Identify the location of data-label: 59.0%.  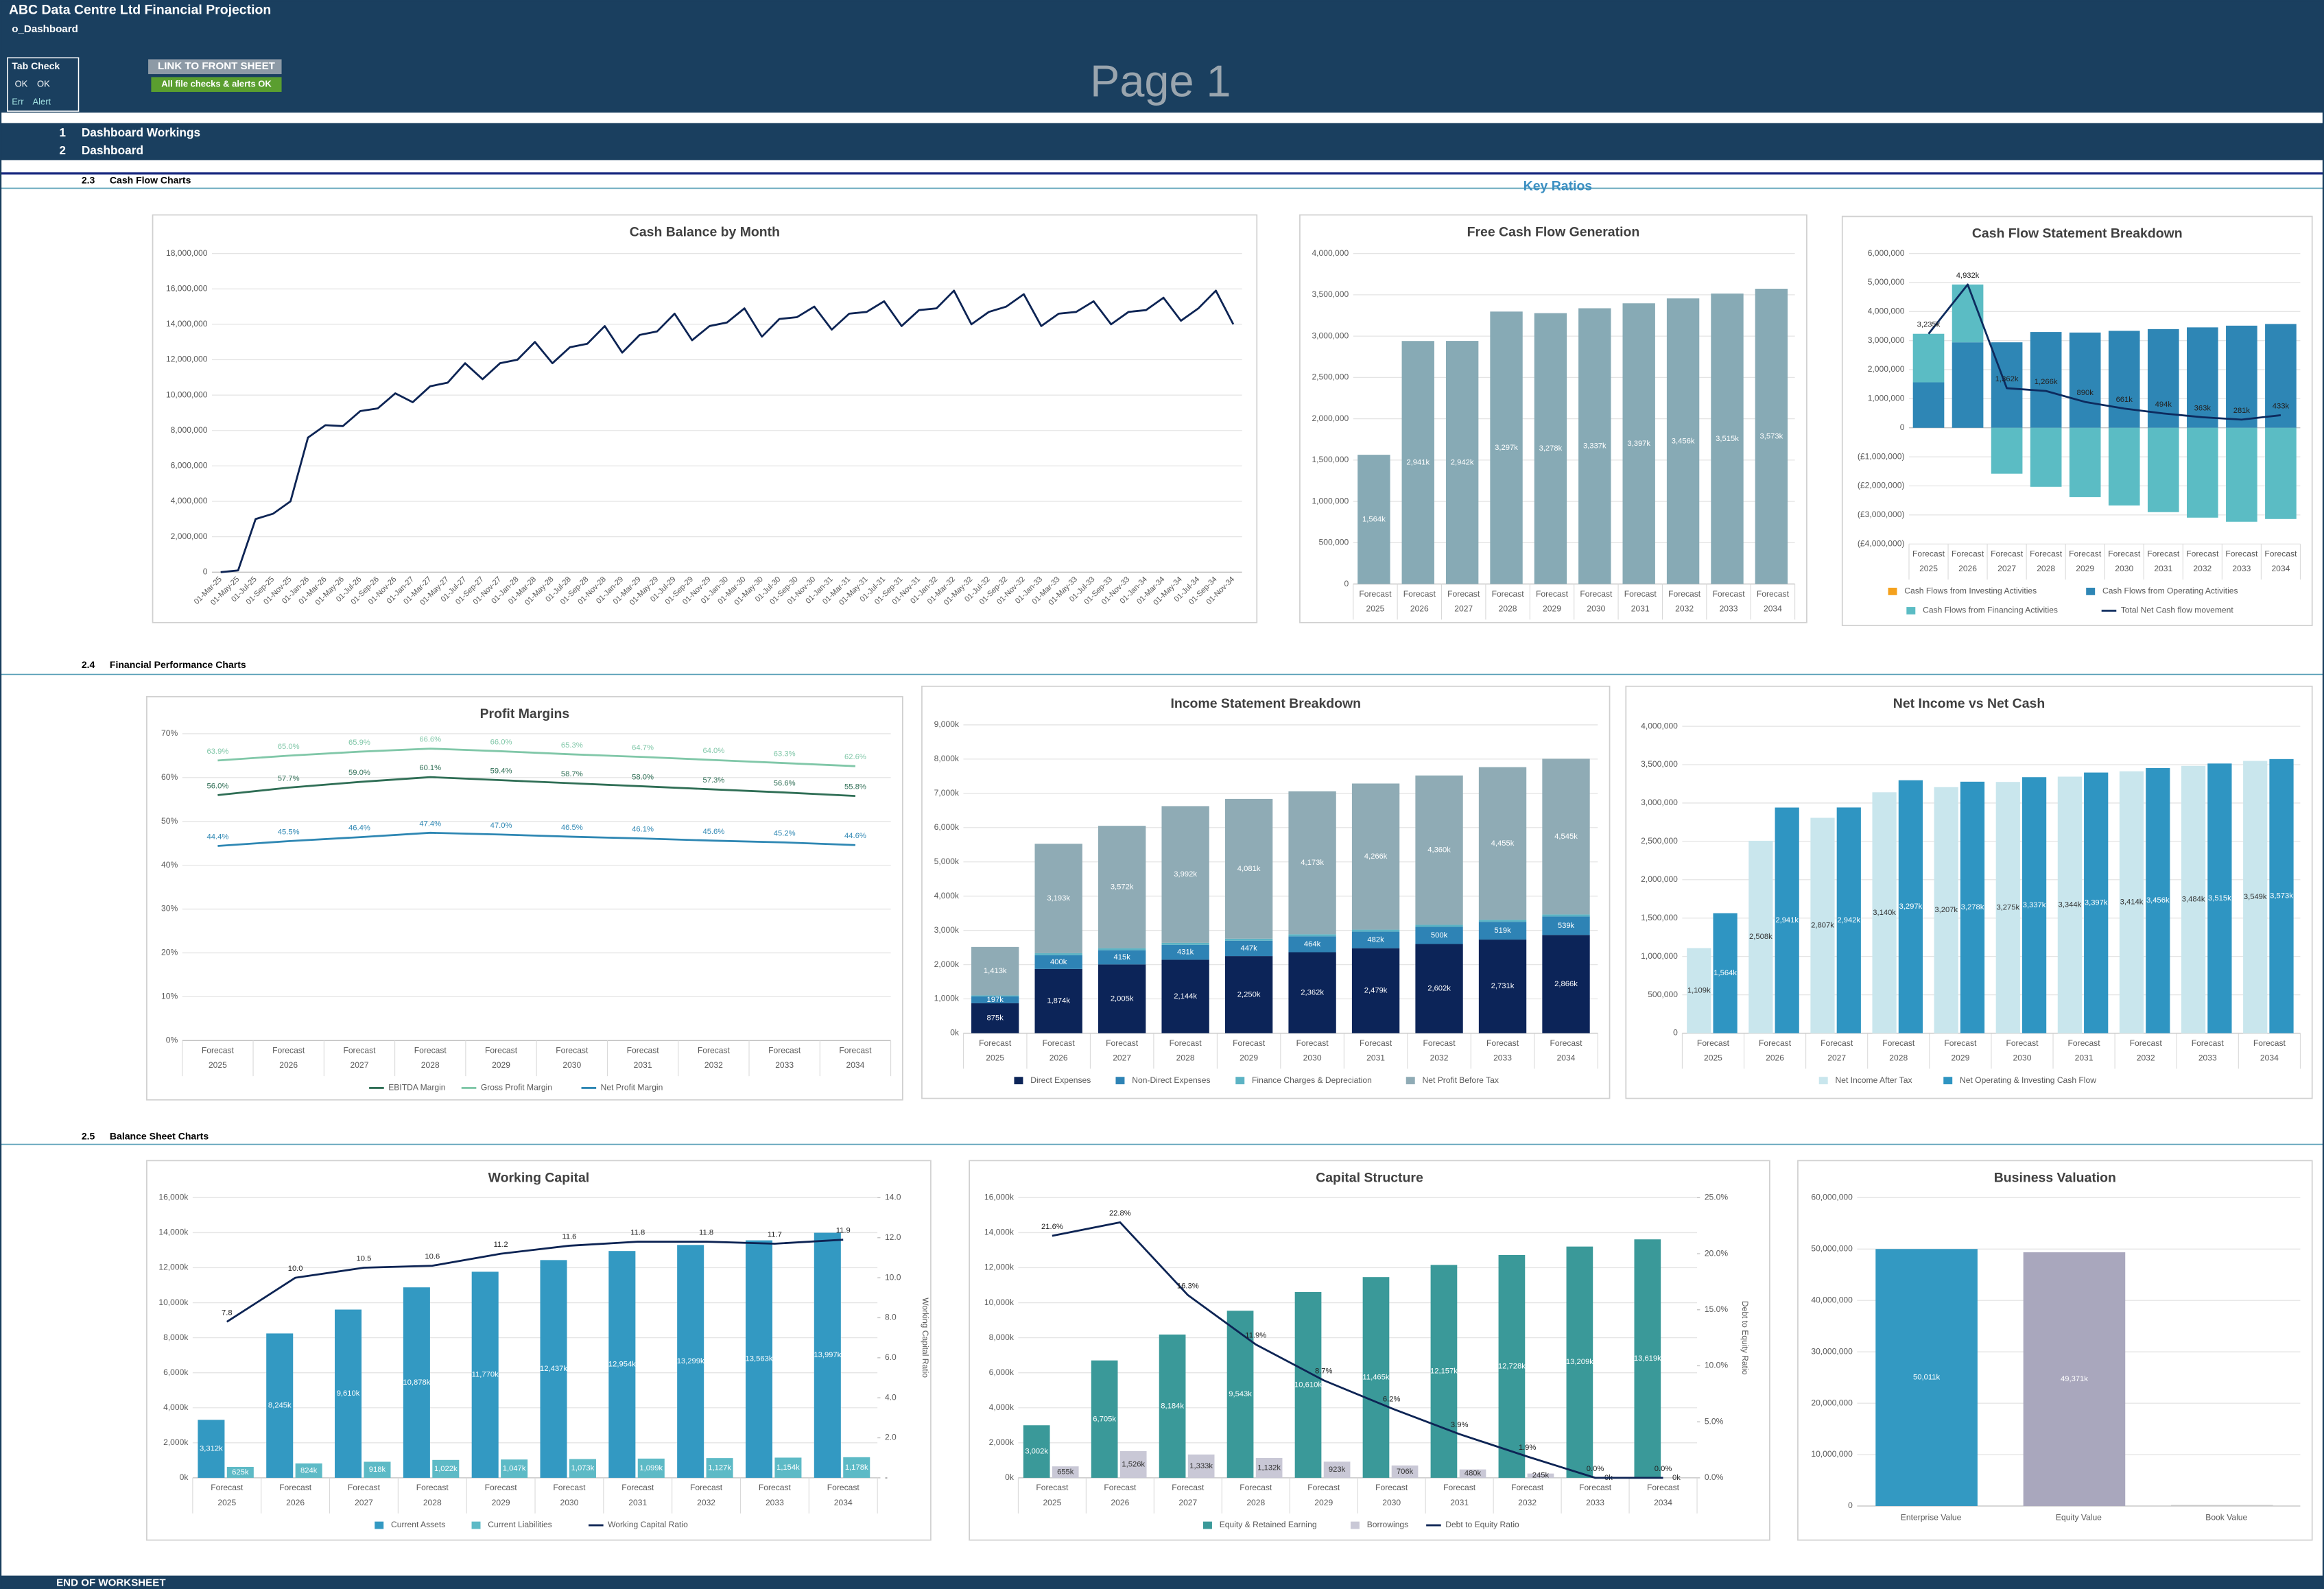
(359, 773).